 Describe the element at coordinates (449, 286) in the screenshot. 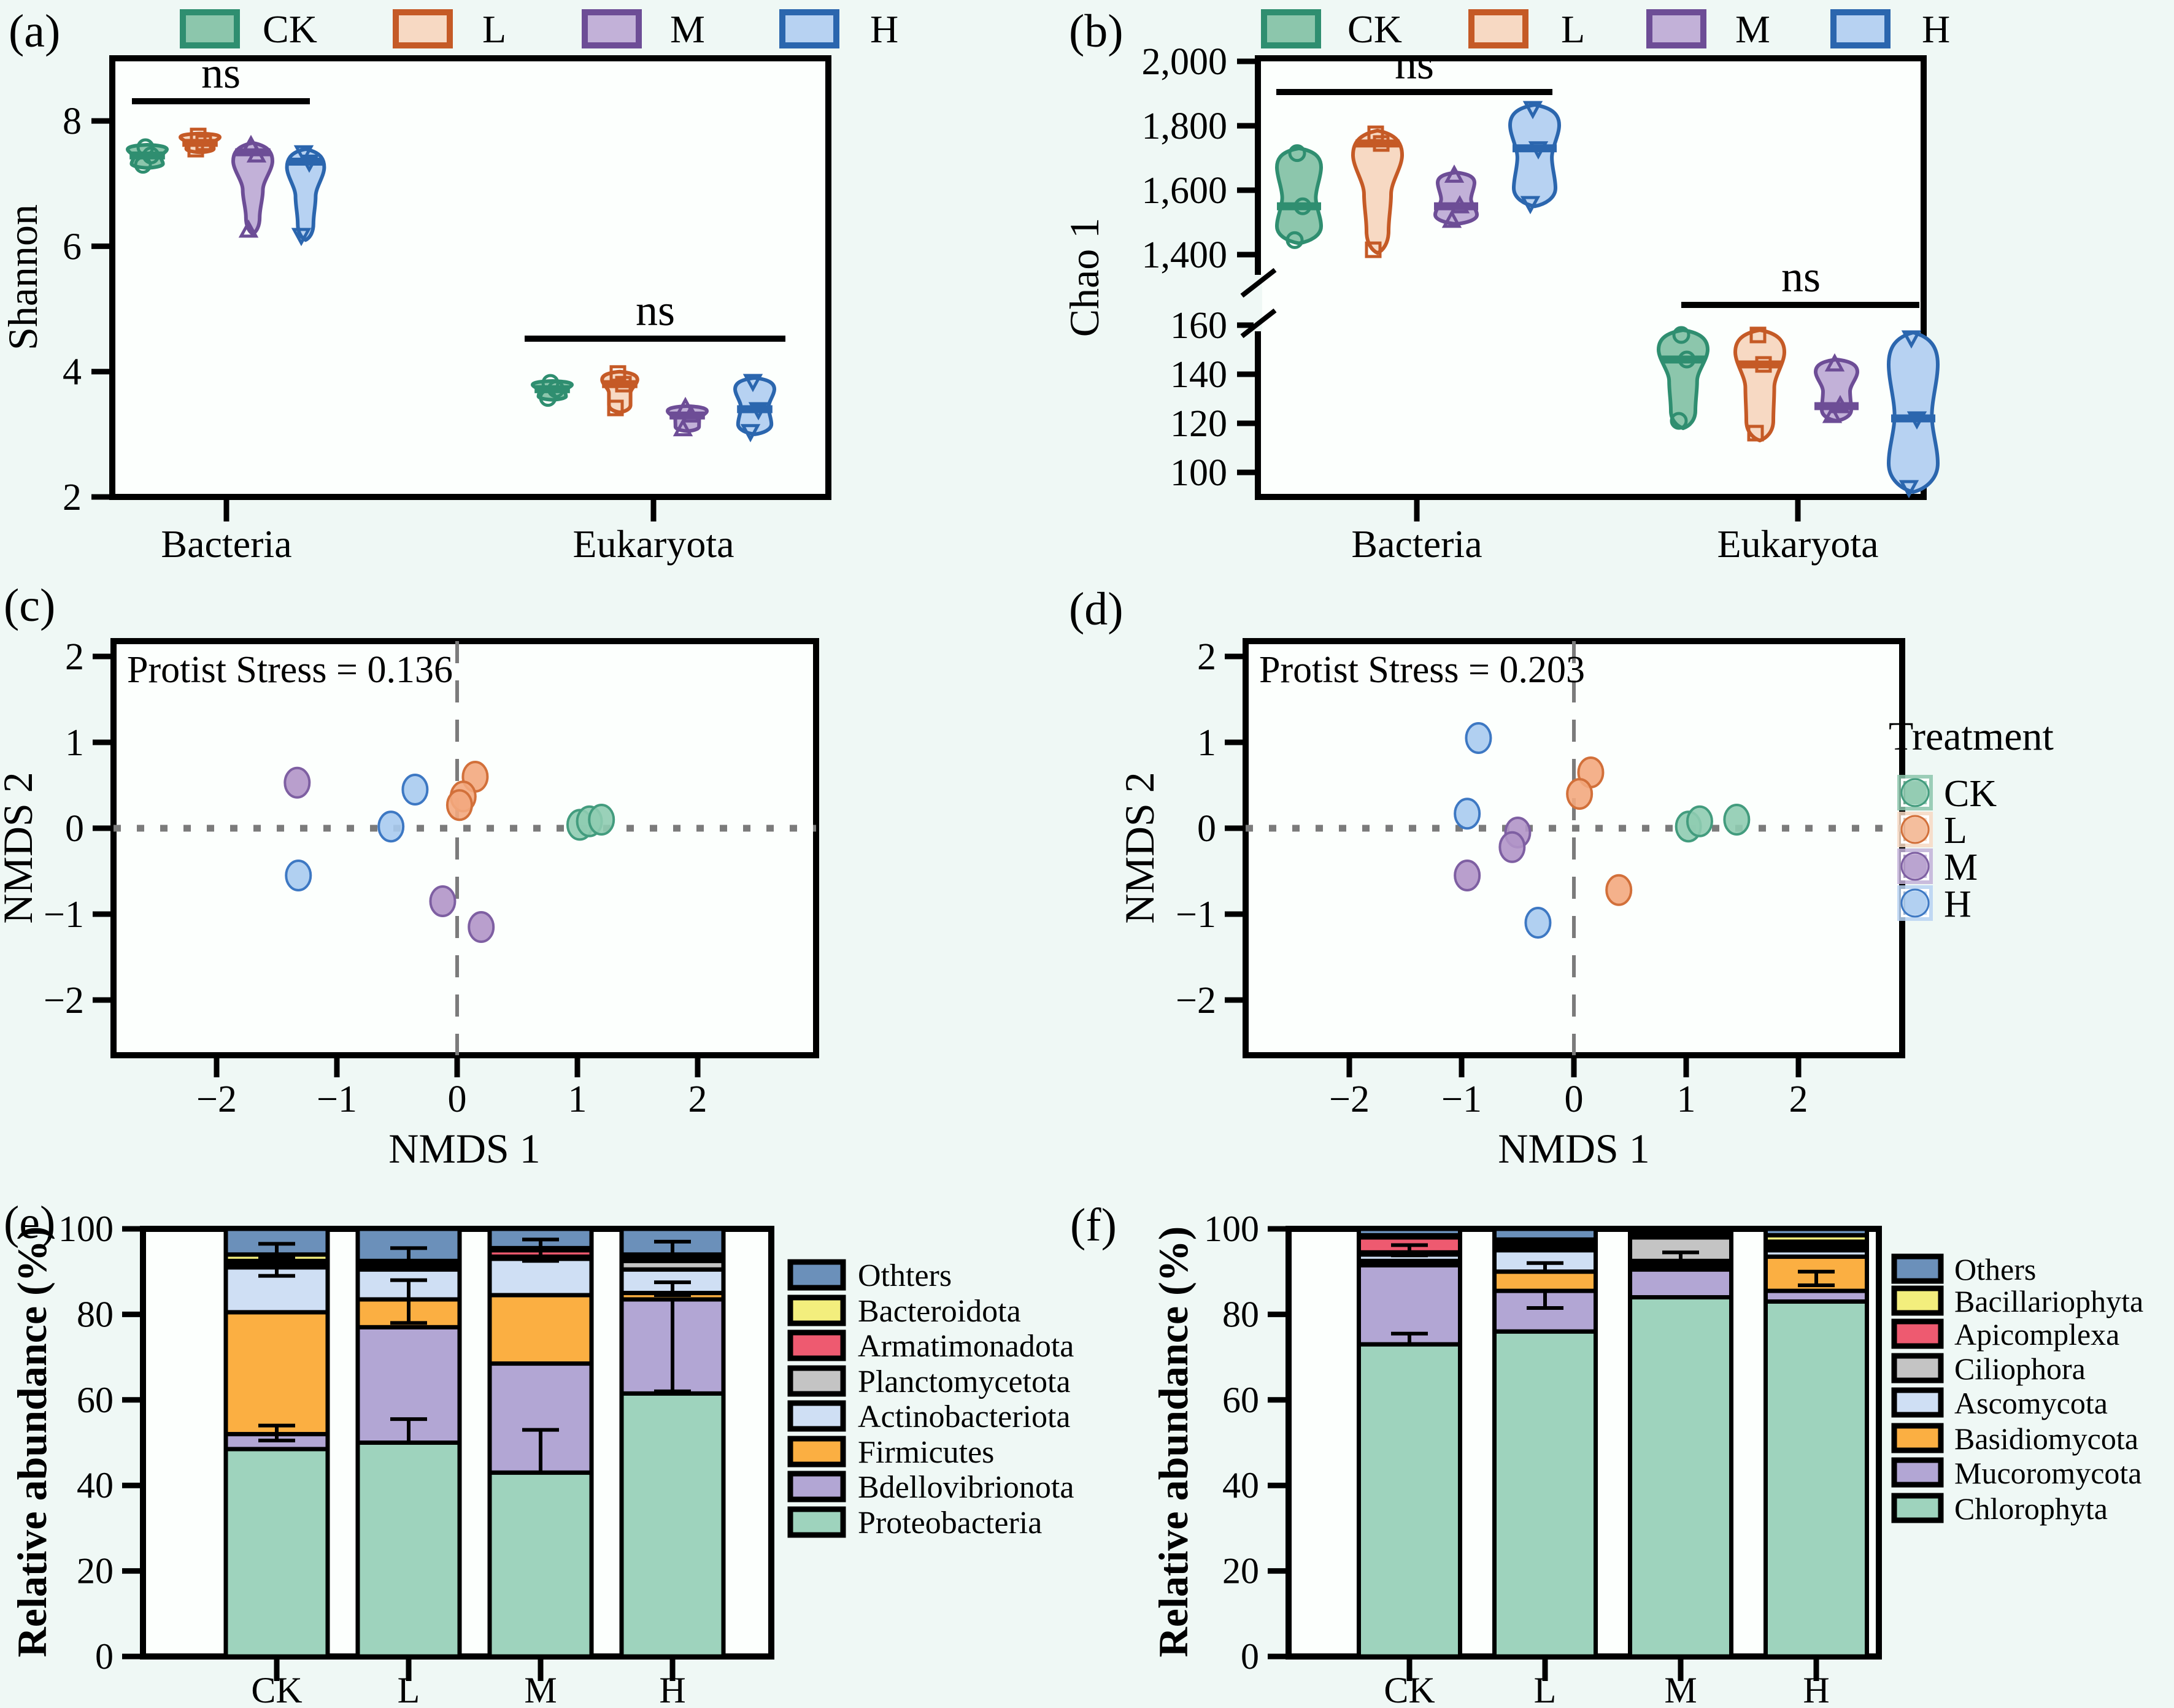

I see `panel-a-chart: 8 6 4 2 Bacteria Eukaryota ns ns CK L M H Shannon` at that location.